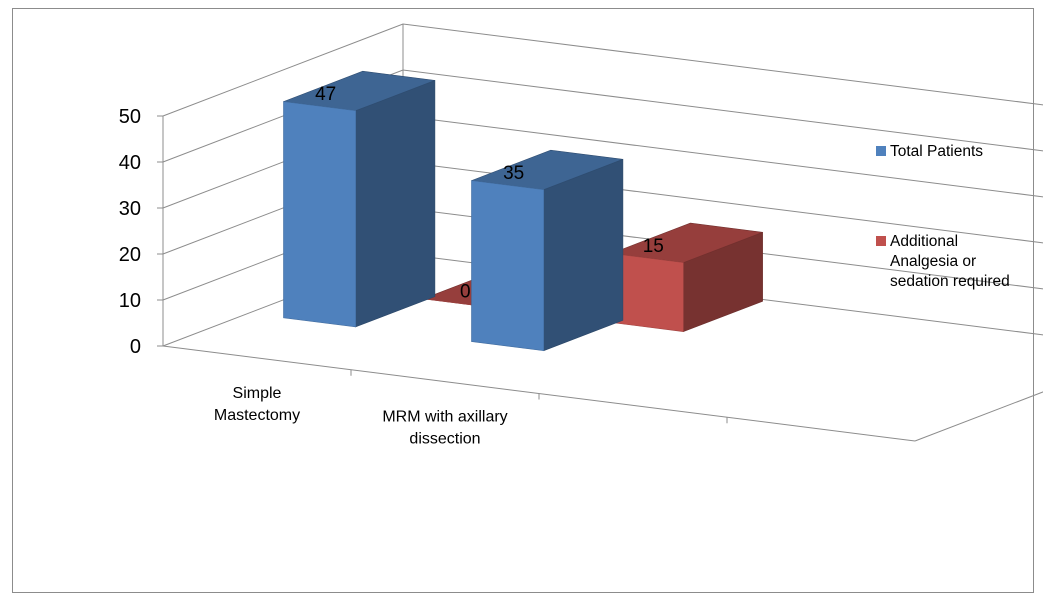 This screenshot has width=1043, height=599. What do you see at coordinates (465, 291) in the screenshot?
I see `data-label: 0` at bounding box center [465, 291].